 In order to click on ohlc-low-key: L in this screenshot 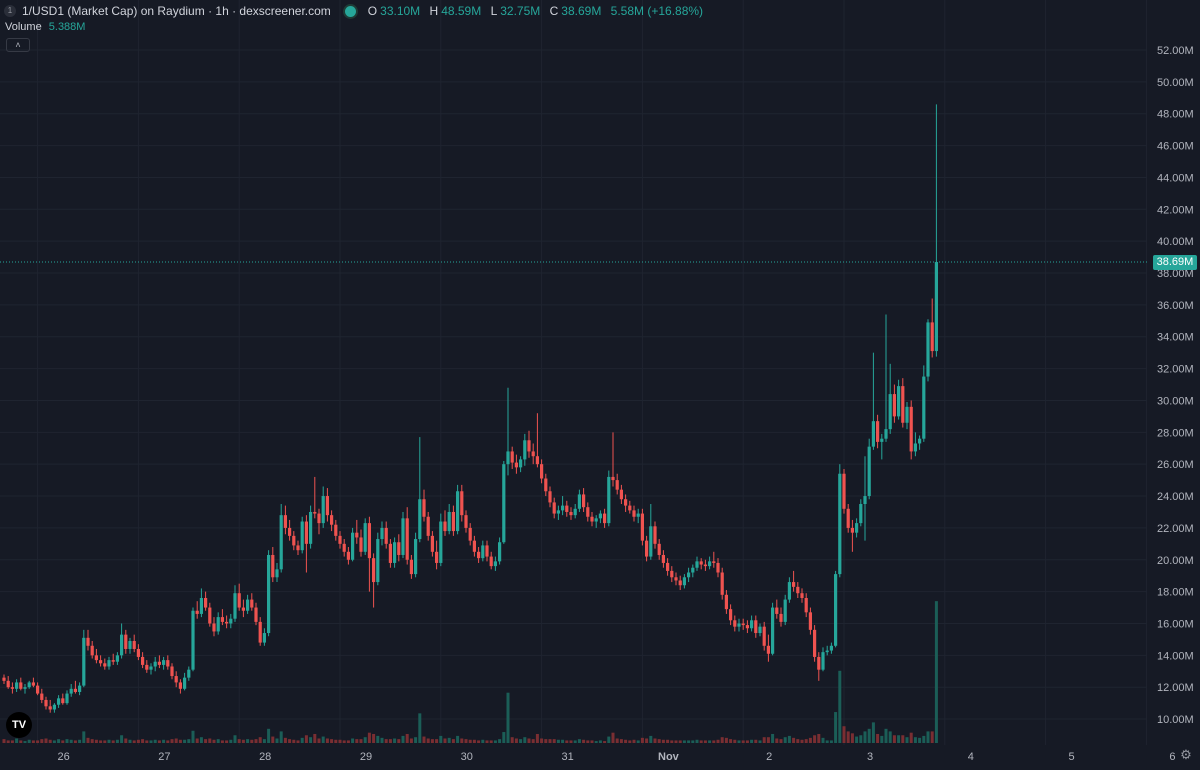, I will do `click(494, 11)`.